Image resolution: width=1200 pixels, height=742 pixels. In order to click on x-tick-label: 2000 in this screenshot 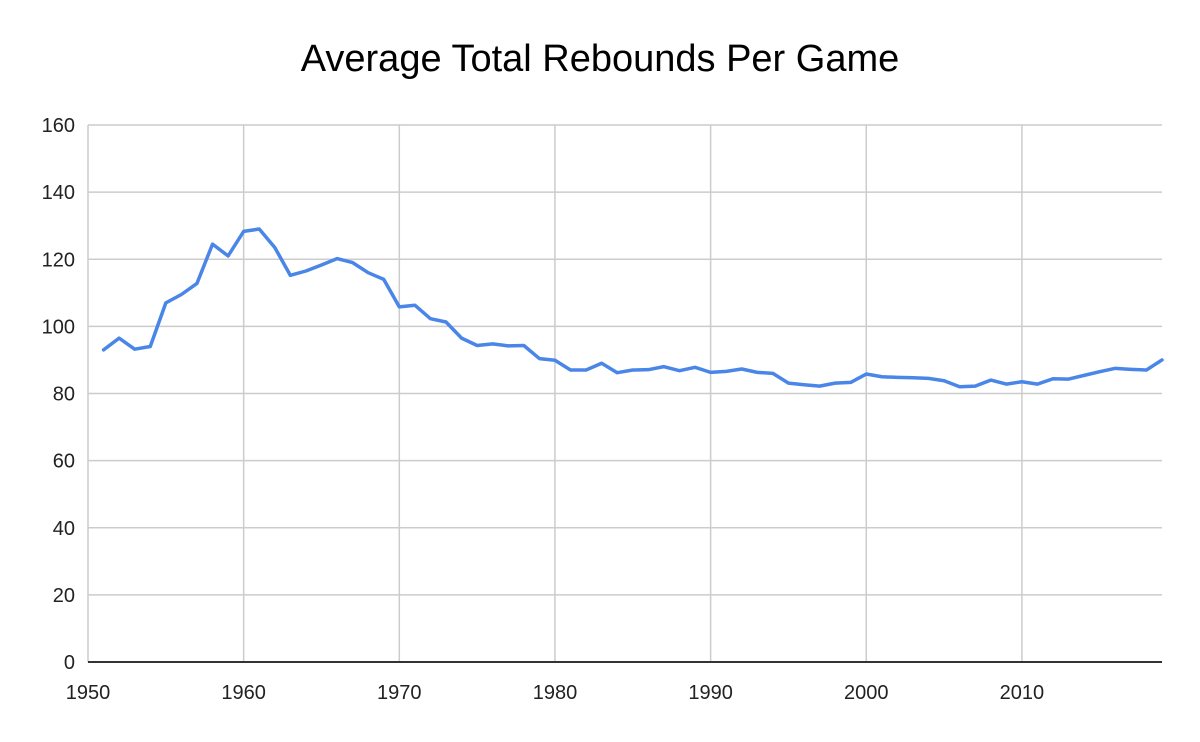, I will do `click(866, 693)`.